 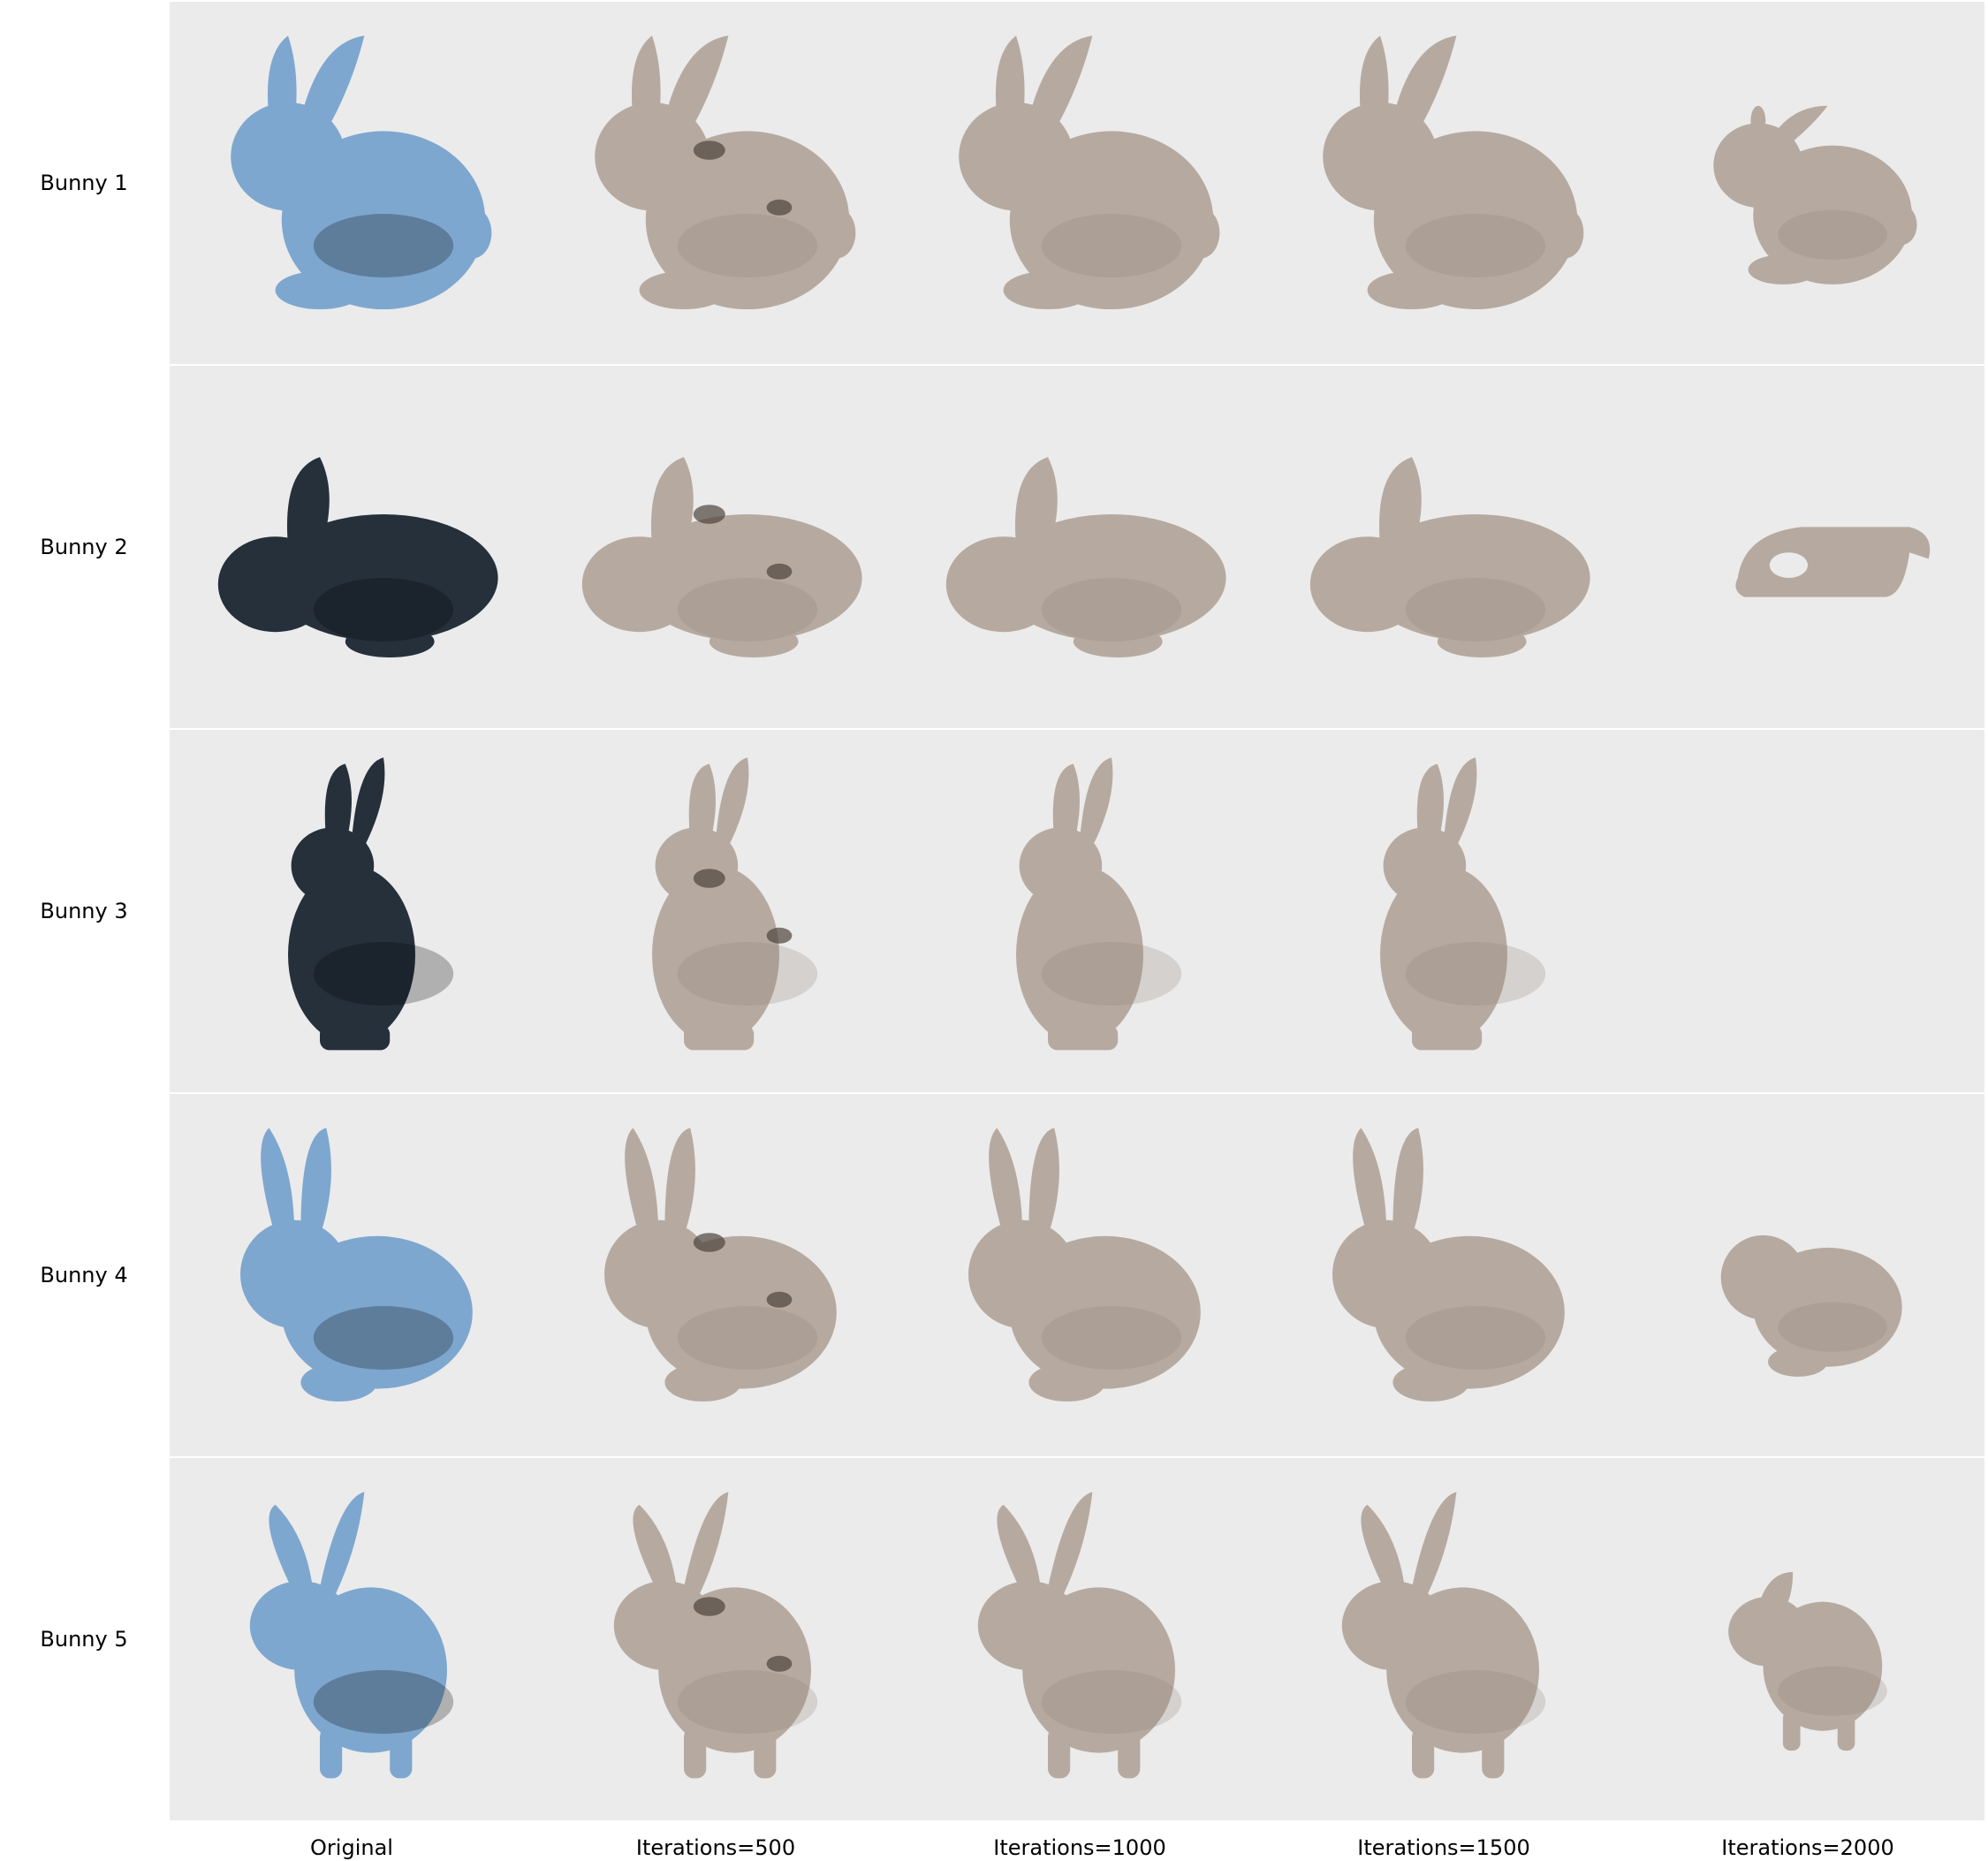 What do you see at coordinates (351, 1847) in the screenshot?
I see `column-label: Original` at bounding box center [351, 1847].